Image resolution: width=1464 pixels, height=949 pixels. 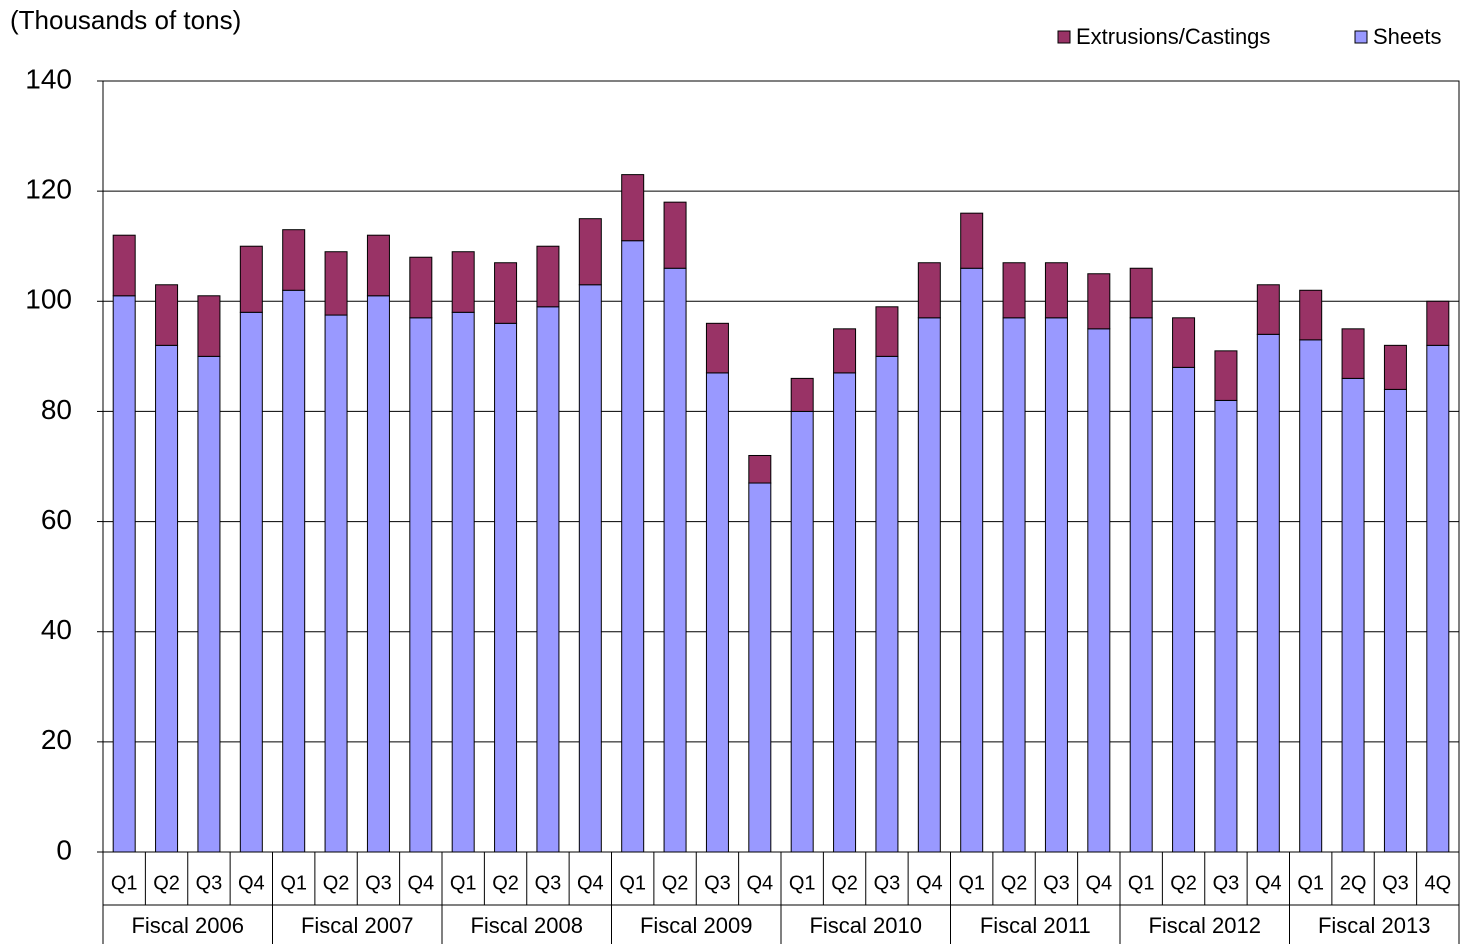 What do you see at coordinates (1204, 925) in the screenshot?
I see `group-label: Fiscal 2012` at bounding box center [1204, 925].